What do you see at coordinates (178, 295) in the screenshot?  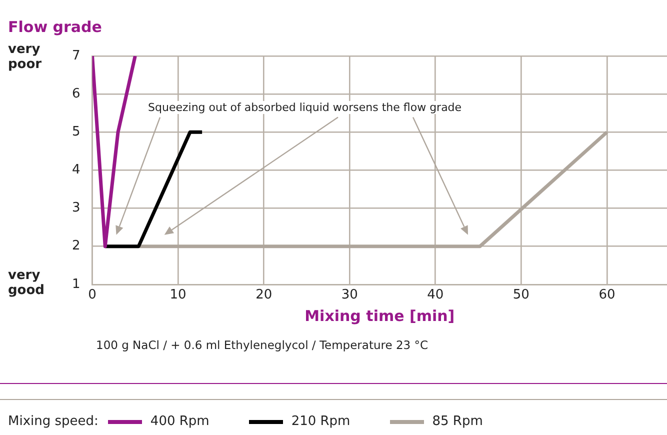 I see `x-tick-label: 10` at bounding box center [178, 295].